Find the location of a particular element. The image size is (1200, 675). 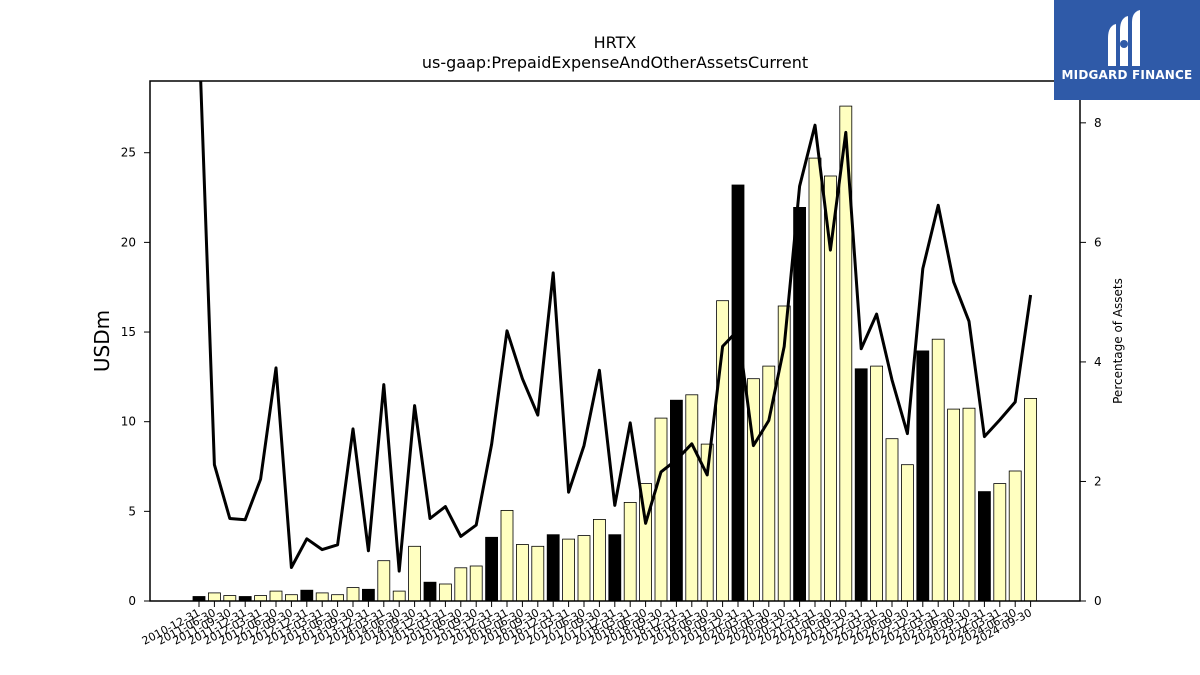

brand-logo: MIDGARD FINANCE is located at coordinates (1127, 50).